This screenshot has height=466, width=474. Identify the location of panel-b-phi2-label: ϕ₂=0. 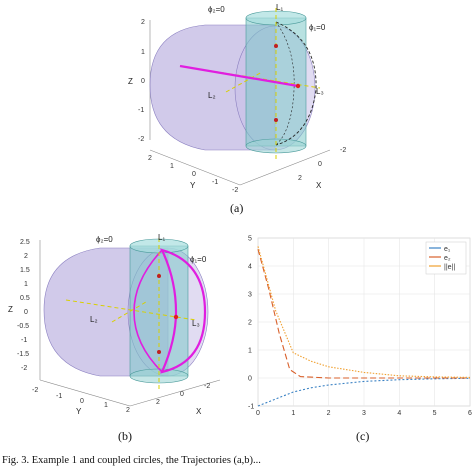
(104, 239).